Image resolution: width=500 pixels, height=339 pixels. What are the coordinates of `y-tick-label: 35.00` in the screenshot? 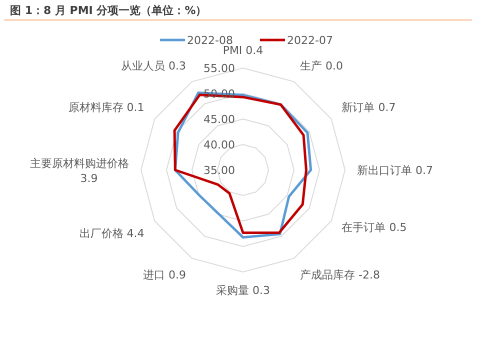 It's located at (219, 170).